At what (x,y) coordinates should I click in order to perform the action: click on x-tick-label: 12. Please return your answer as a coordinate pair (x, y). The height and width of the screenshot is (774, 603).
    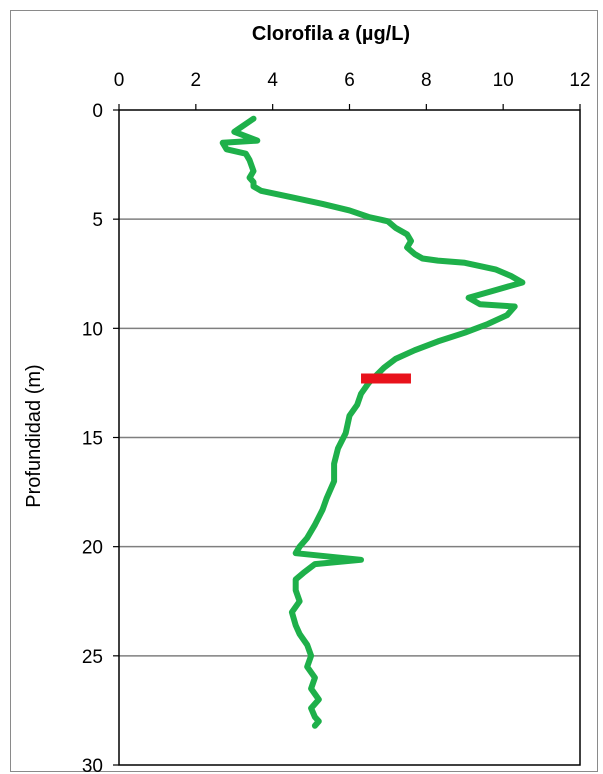
    Looking at the image, I should click on (579, 80).